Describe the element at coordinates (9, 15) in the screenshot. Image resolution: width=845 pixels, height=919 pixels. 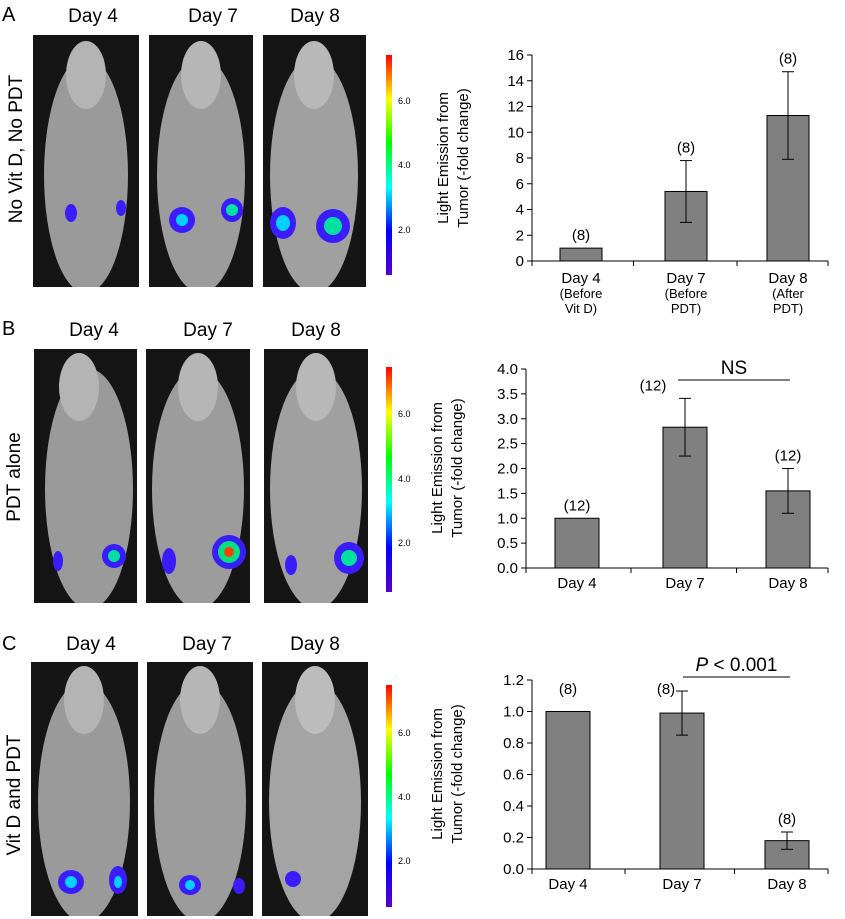
I see `panel-letter-a: A` at that location.